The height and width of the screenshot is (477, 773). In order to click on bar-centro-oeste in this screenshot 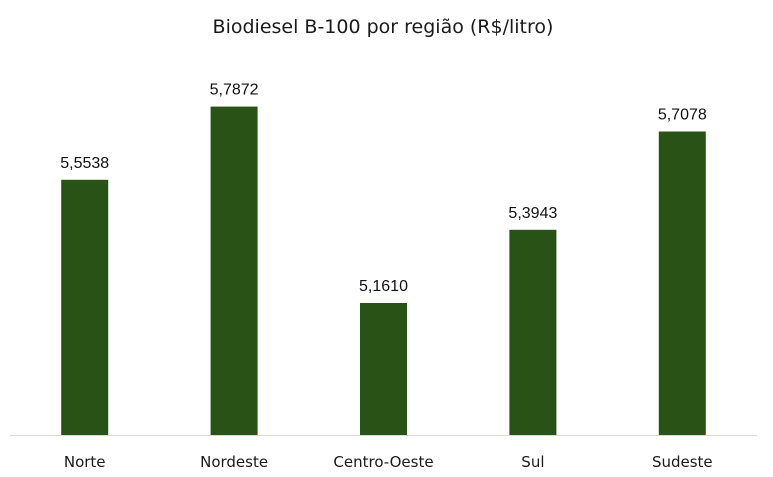, I will do `click(383, 369)`.